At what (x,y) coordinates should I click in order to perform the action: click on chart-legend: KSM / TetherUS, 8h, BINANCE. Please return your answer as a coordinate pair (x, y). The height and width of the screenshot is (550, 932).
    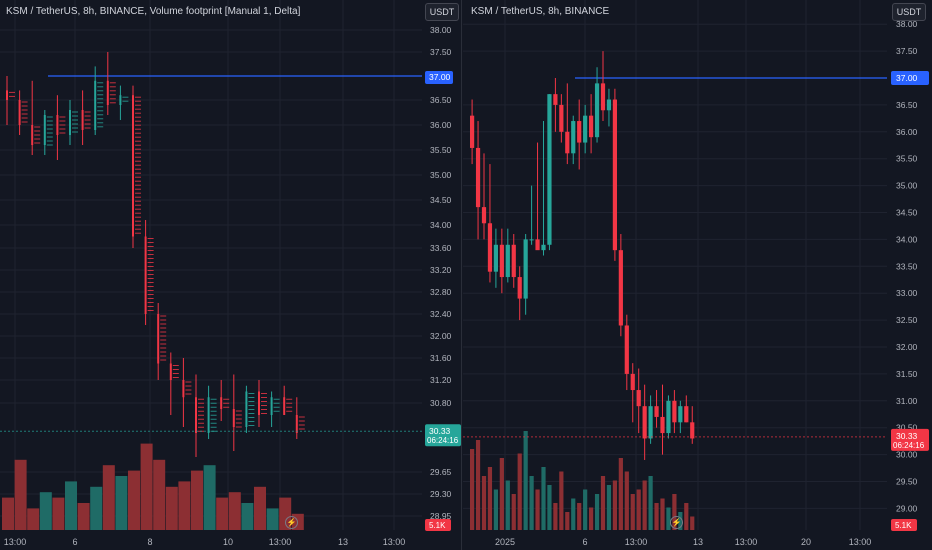
    Looking at the image, I should click on (540, 11).